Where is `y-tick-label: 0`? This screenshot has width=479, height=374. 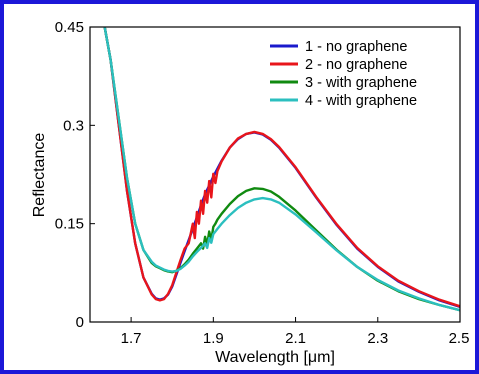 y-tick-label: 0 is located at coordinates (80, 322).